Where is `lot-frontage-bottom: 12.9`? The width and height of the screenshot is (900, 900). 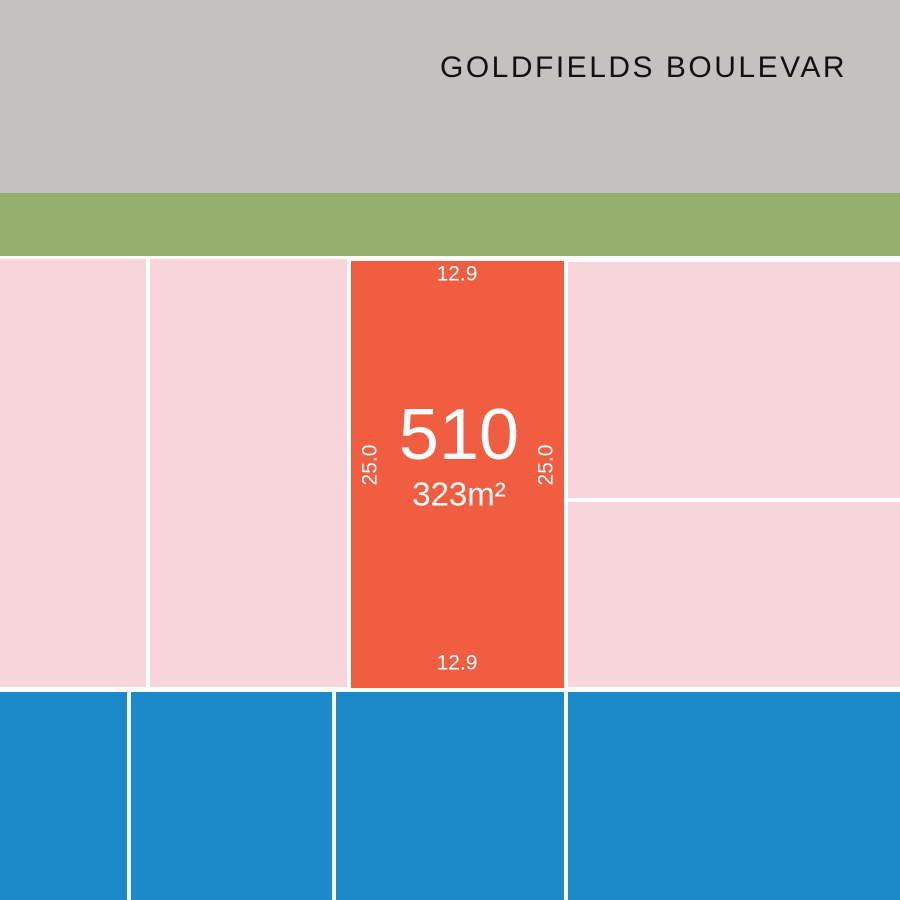
lot-frontage-bottom: 12.9 is located at coordinates (457, 663).